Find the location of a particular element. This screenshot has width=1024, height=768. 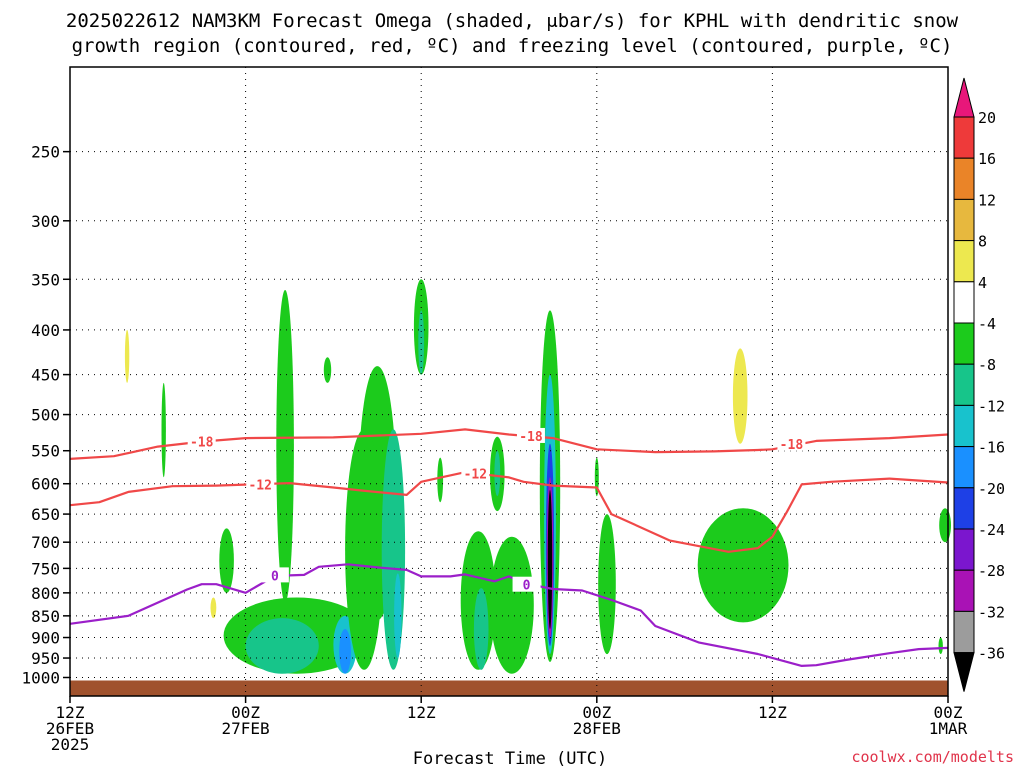

x-tick-label-2-0: 12Z is located at coordinates (421, 712).